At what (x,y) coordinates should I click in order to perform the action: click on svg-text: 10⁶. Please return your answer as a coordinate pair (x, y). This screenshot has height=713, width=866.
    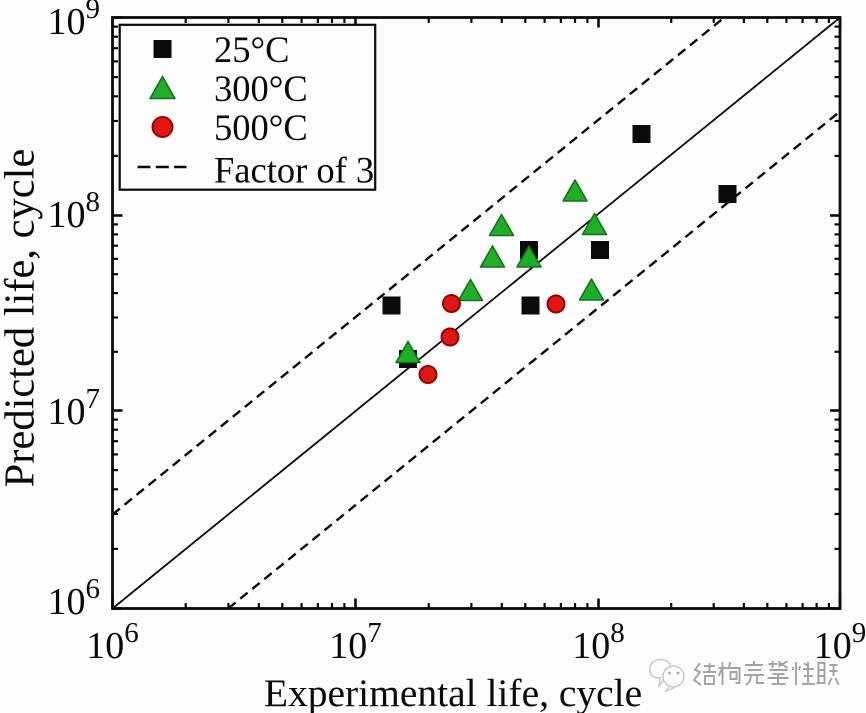
    Looking at the image, I should click on (74, 598).